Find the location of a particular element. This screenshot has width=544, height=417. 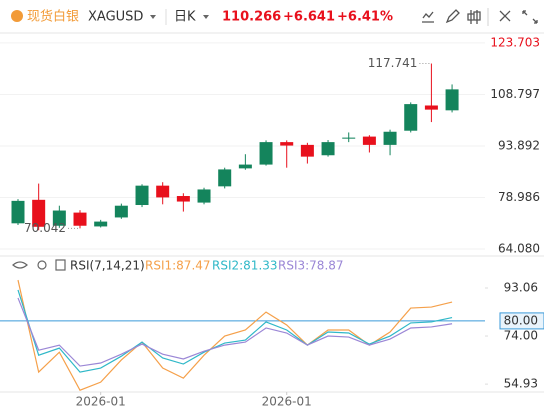

change-percent: +6.41% is located at coordinates (365, 17).